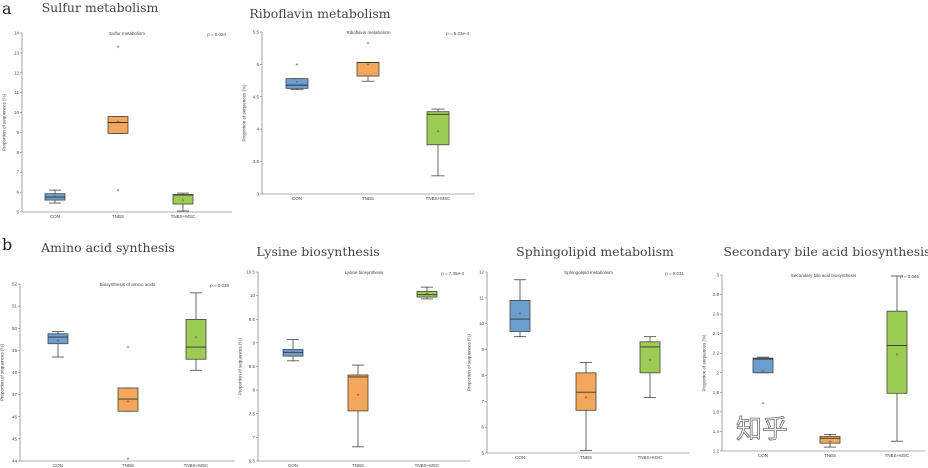  Describe the element at coordinates (15, 306) in the screenshot. I see `y-tick-label: 51` at that location.